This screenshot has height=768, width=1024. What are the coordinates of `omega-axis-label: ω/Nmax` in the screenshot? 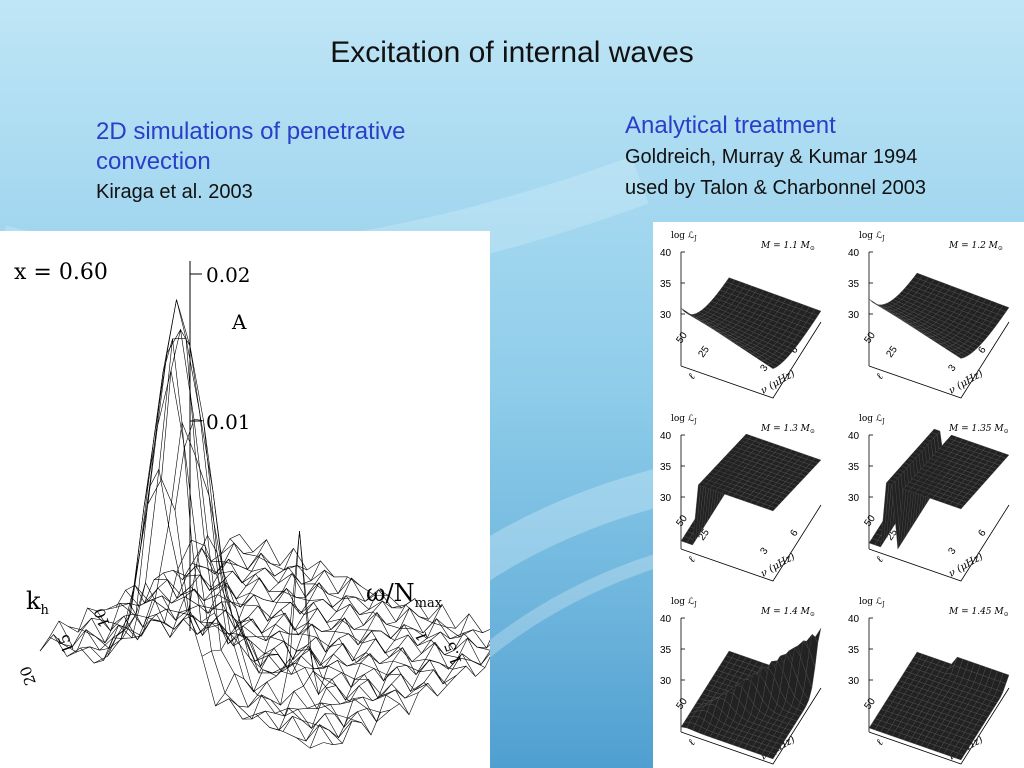 It's located at (404, 595).